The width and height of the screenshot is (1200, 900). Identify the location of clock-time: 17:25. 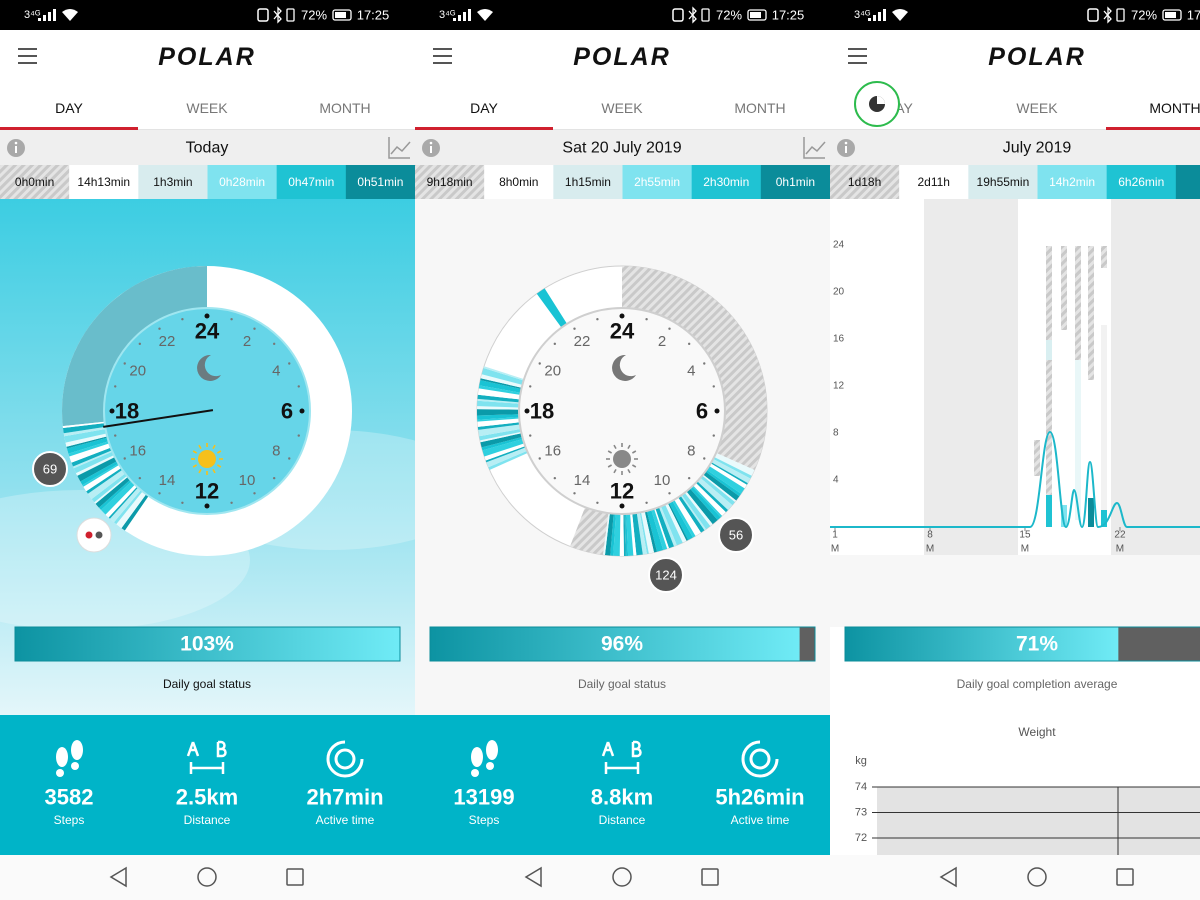
(373, 15).